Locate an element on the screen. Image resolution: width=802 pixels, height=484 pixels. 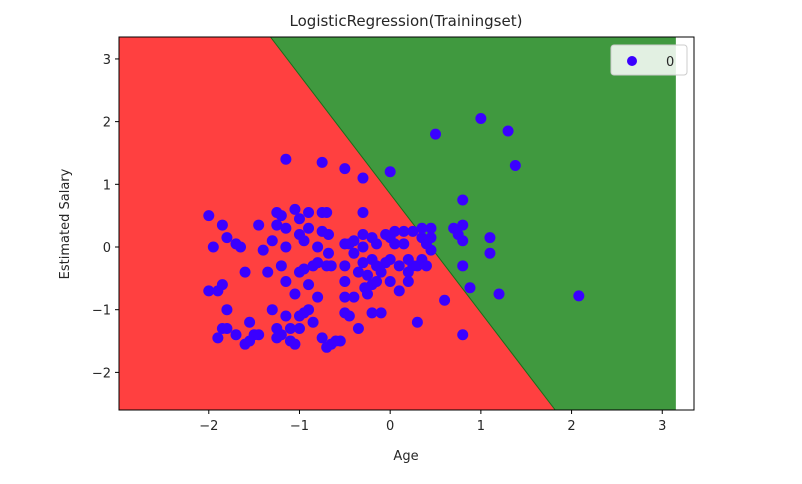
x-tick-label: 1 is located at coordinates (481, 426).